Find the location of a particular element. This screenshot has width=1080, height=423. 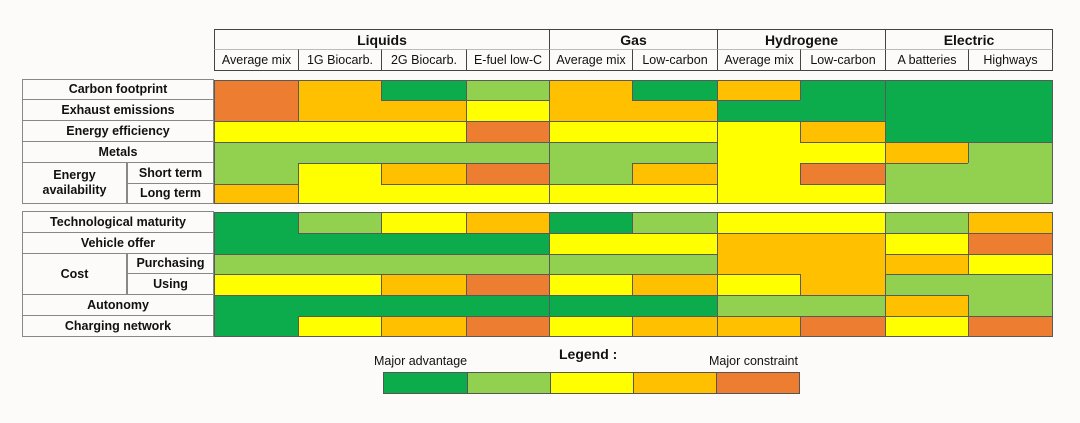

group-header-hydrogene: Hydrogene is located at coordinates (801, 39).